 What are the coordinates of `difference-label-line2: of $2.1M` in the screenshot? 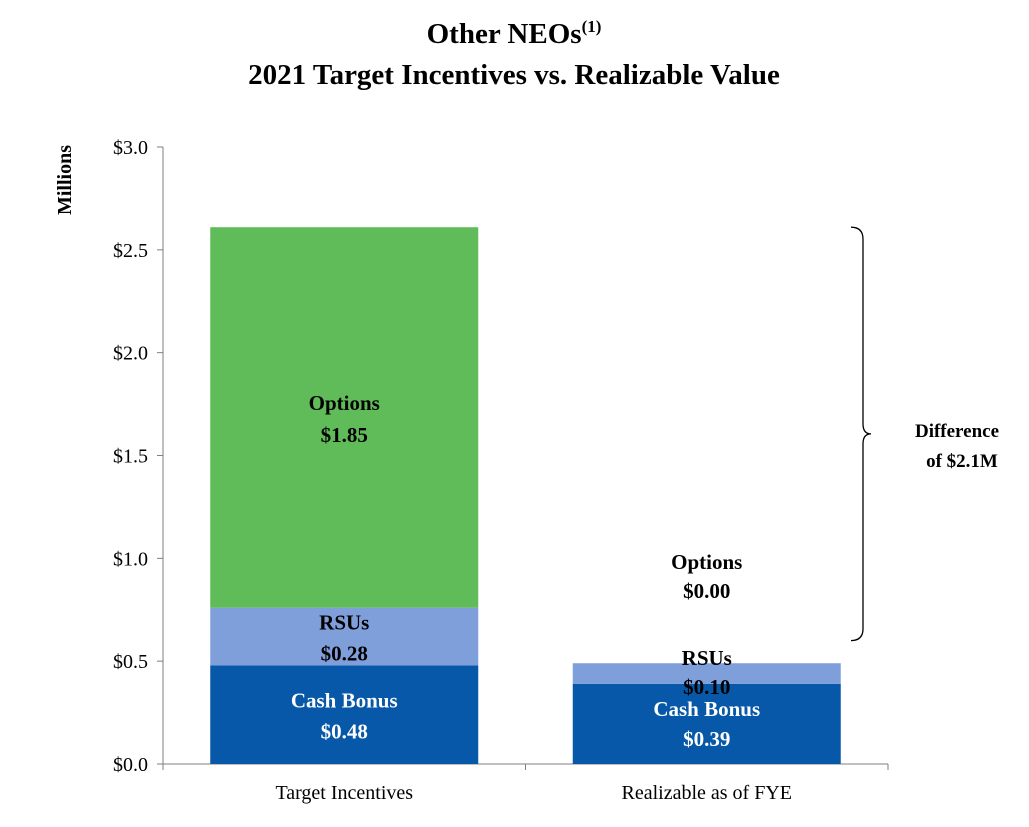 It's located at (962, 461).